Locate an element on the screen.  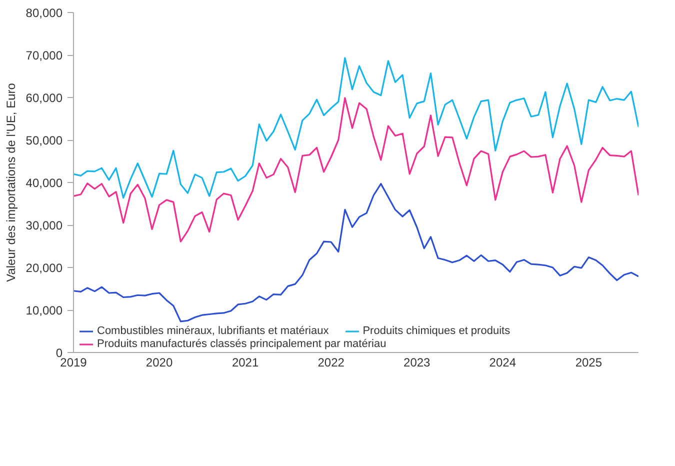
x-tick-label: 2025 is located at coordinates (588, 363).